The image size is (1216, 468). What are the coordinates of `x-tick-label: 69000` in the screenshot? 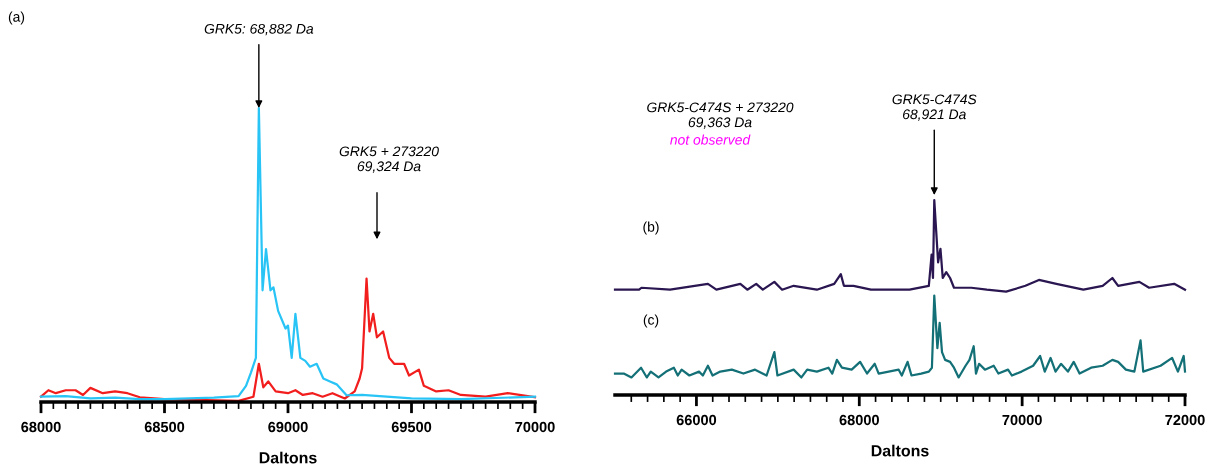 It's located at (288, 427).